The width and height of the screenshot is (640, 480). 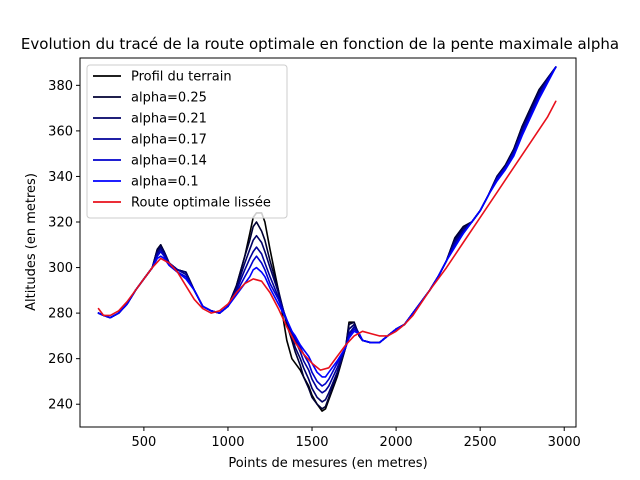 I want to click on x-axis-label: Points de mesures (en metres), so click(x=327, y=463).